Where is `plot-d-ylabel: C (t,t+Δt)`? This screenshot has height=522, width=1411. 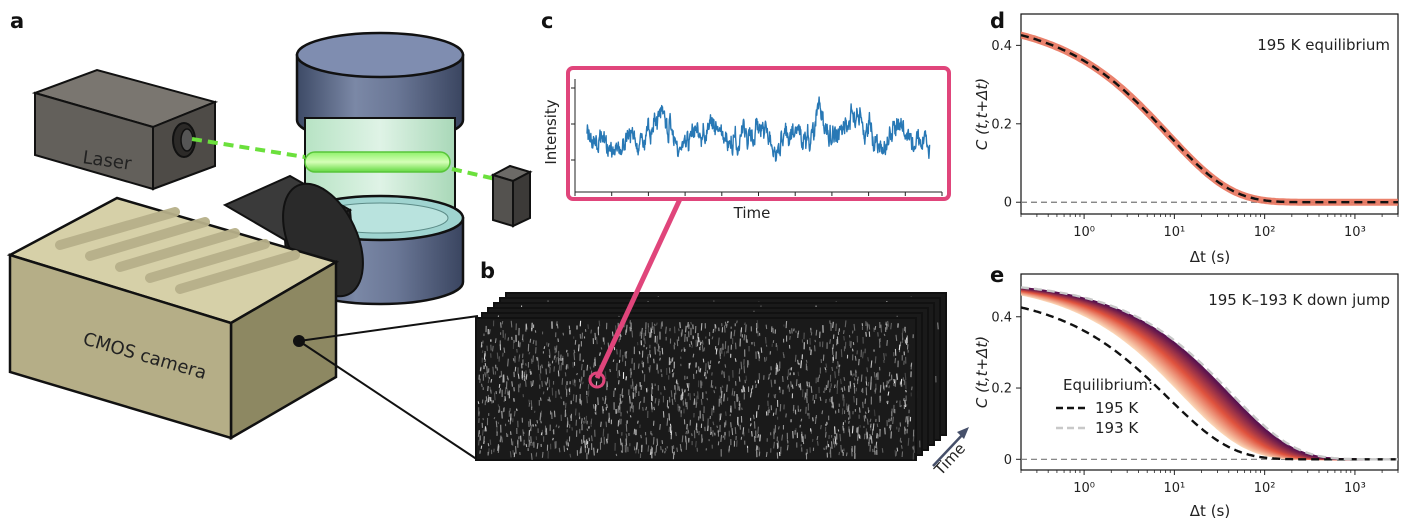
plot-d-ylabel: C (t,t+Δt) is located at coordinates (982, 114).